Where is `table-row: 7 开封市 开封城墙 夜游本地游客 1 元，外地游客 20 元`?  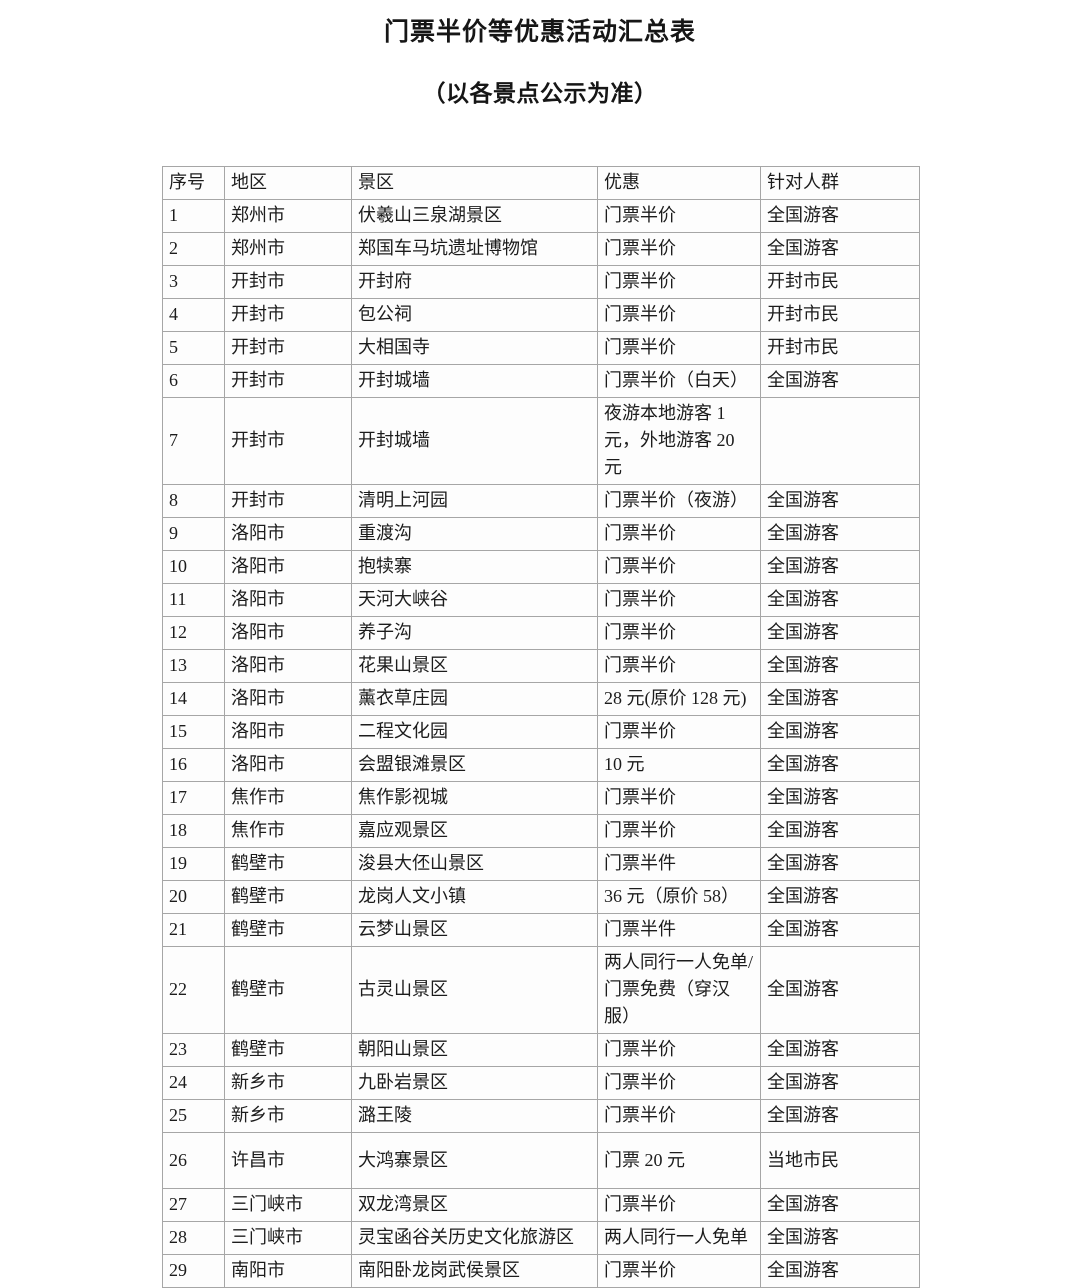
table-row: 7 开封市 开封城墙 夜游本地游客 1 元，外地游客 20 元 is located at coordinates (541, 441).